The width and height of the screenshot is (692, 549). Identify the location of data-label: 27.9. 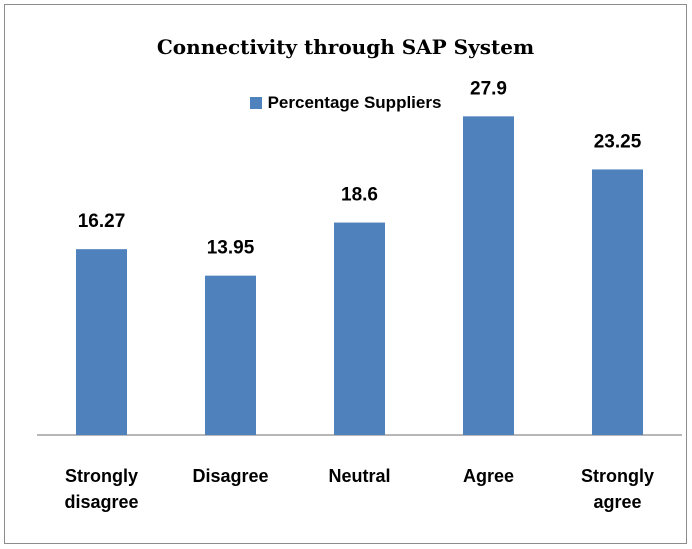
(488, 88).